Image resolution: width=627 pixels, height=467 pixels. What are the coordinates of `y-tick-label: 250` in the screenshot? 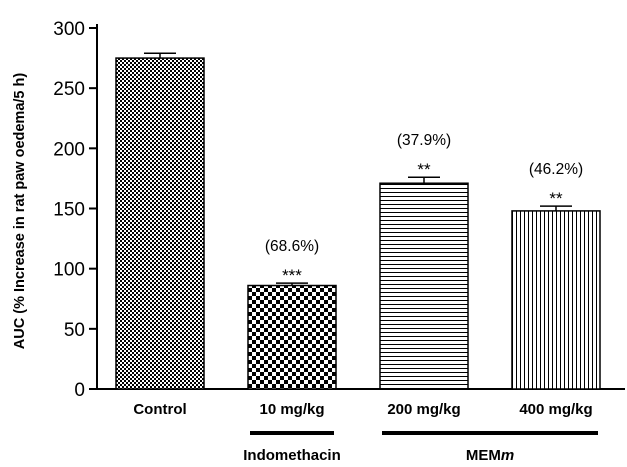 It's located at (69, 89).